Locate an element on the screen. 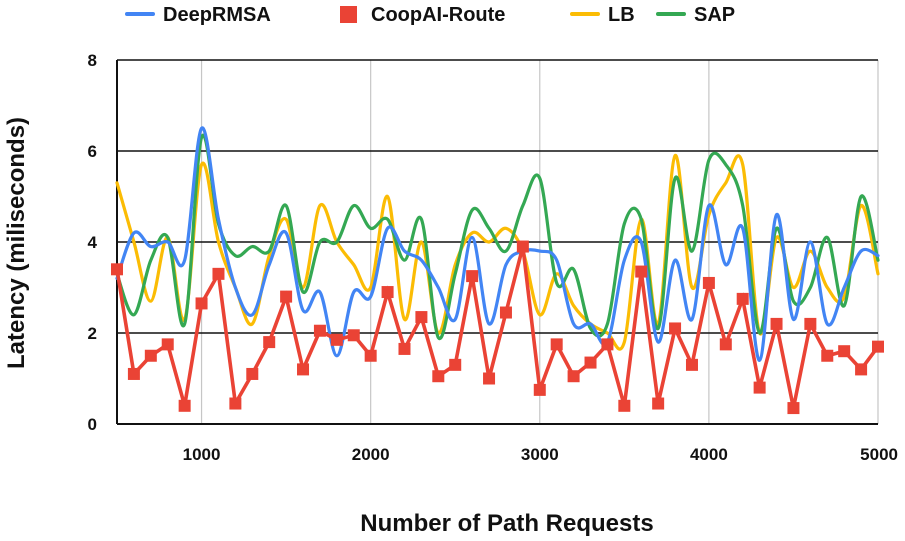 This screenshot has height=541, width=905. legend-label-lb: LB is located at coordinates (621, 15).